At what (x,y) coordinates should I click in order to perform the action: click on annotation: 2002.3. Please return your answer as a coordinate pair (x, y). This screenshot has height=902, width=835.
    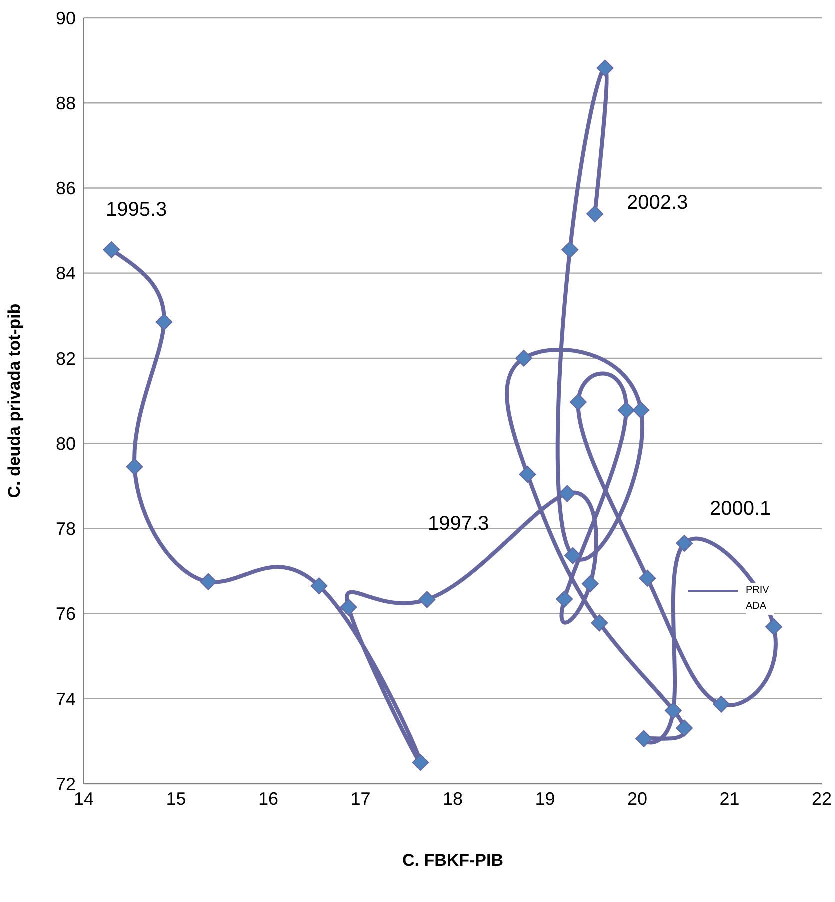
    Looking at the image, I should click on (657, 203).